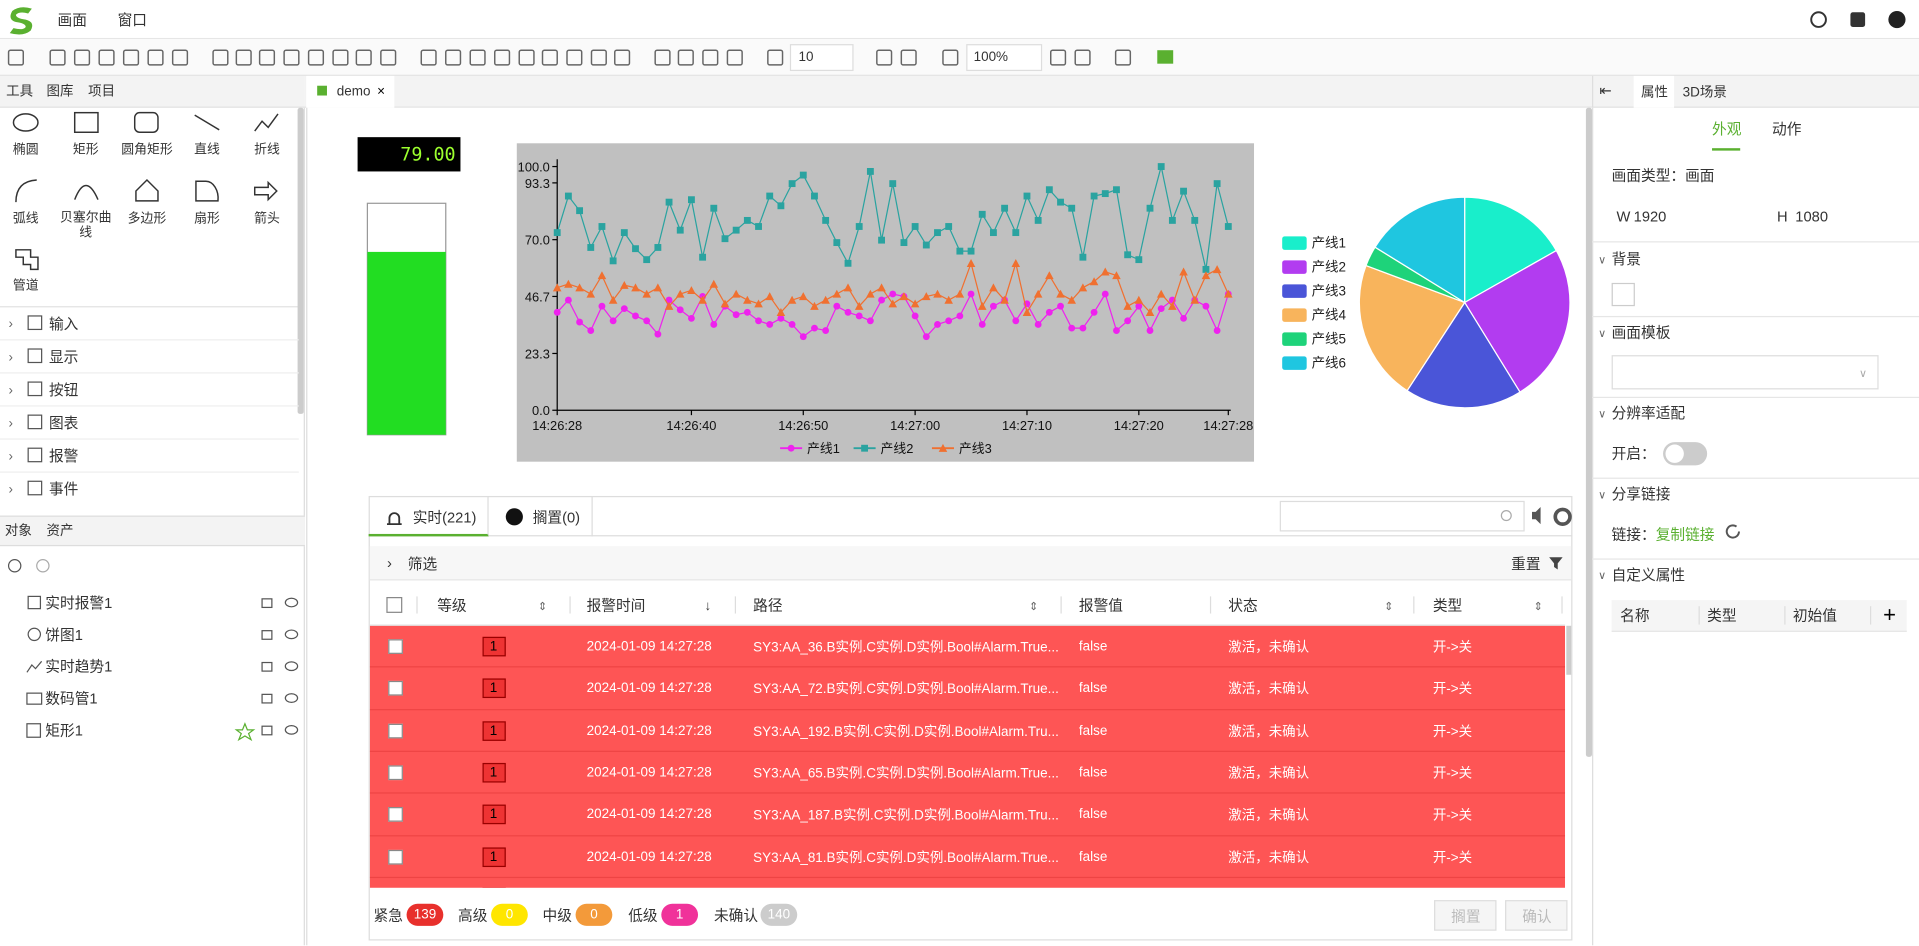 This screenshot has height=946, width=1919. Describe the element at coordinates (132, 20) in the screenshot. I see `menu-item: 窗口` at that location.